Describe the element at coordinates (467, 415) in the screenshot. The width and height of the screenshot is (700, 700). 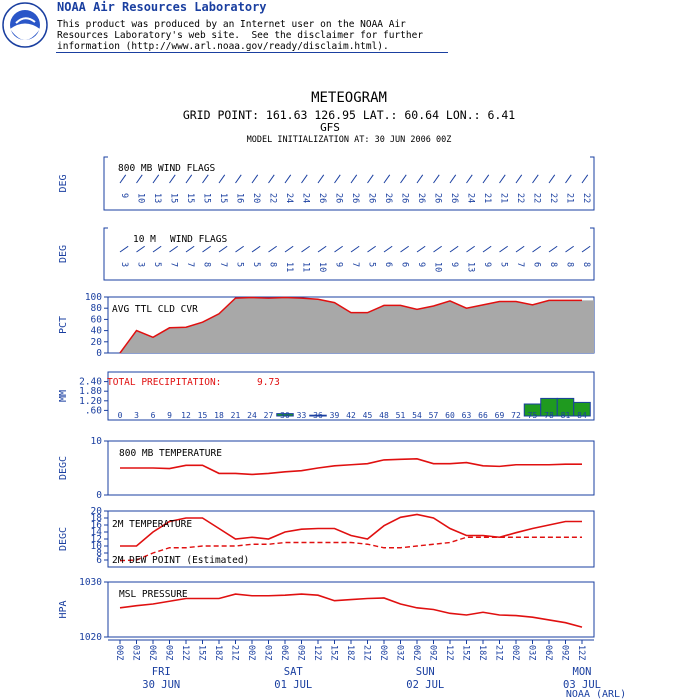
I see `forecast-hour-label: 63` at that location.